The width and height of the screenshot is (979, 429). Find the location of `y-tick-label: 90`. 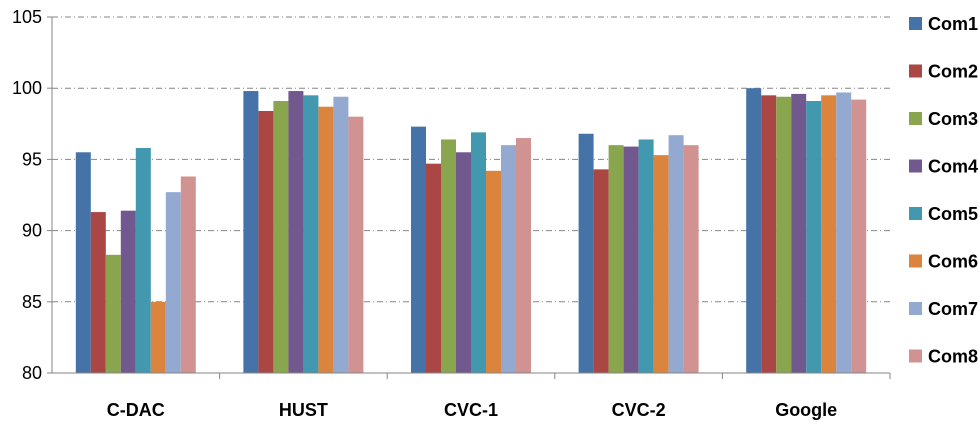

y-tick-label: 90 is located at coordinates (32, 231).